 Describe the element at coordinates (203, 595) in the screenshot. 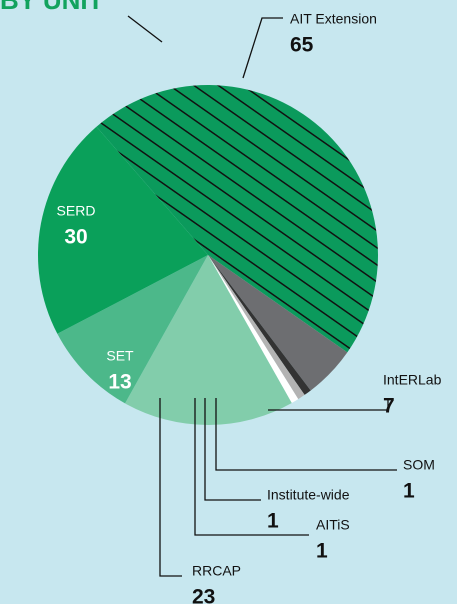

I see `slice-value: 23` at that location.